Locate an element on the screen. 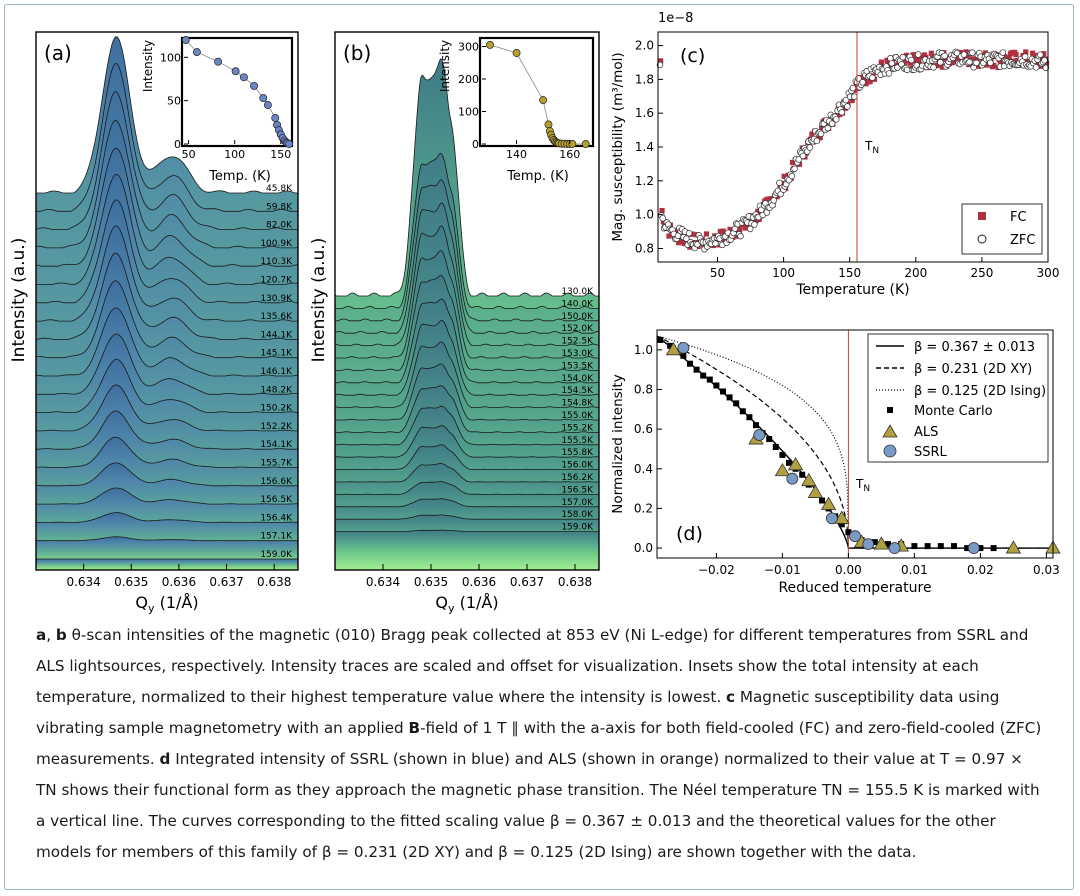 This screenshot has width=1080, height=896. trace-temp-label: 140.0K is located at coordinates (577, 304).